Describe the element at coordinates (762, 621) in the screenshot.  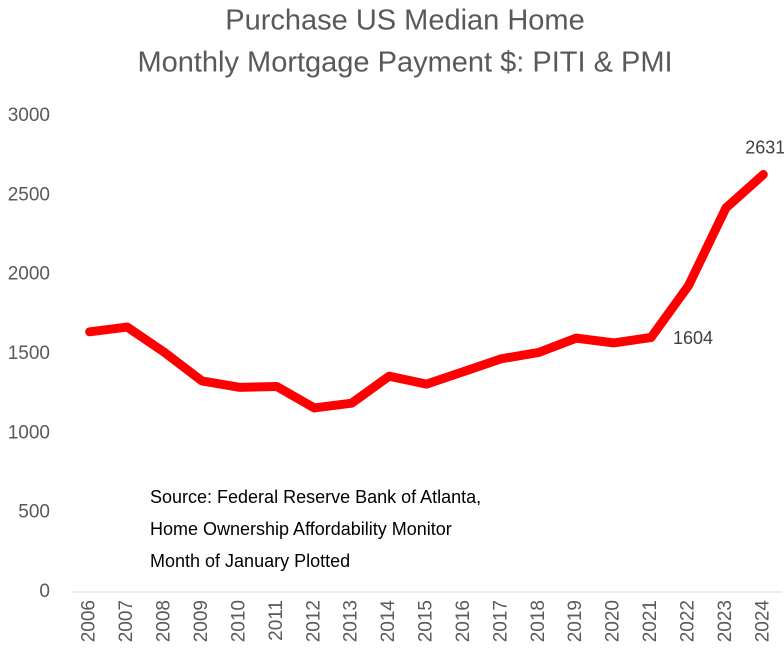
I see `x-tick-label: 2024` at that location.